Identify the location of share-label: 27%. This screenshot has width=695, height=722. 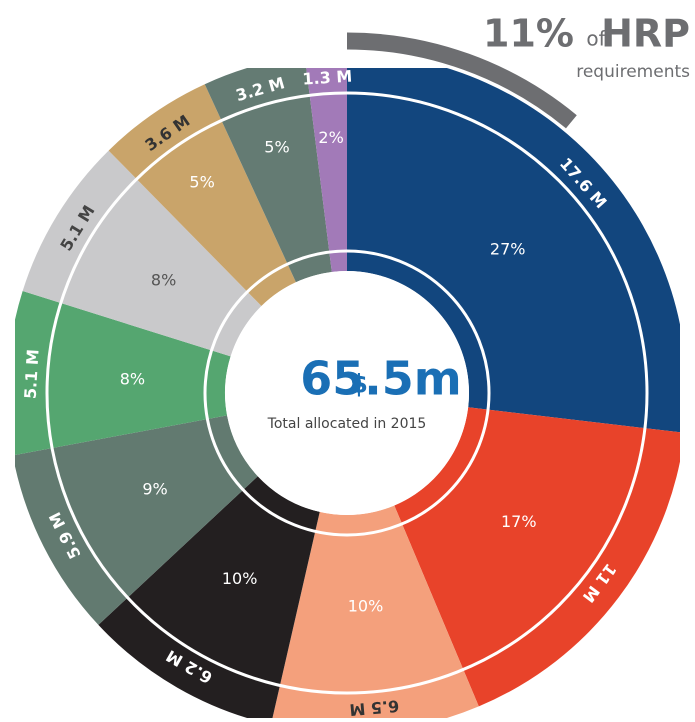
(508, 249).